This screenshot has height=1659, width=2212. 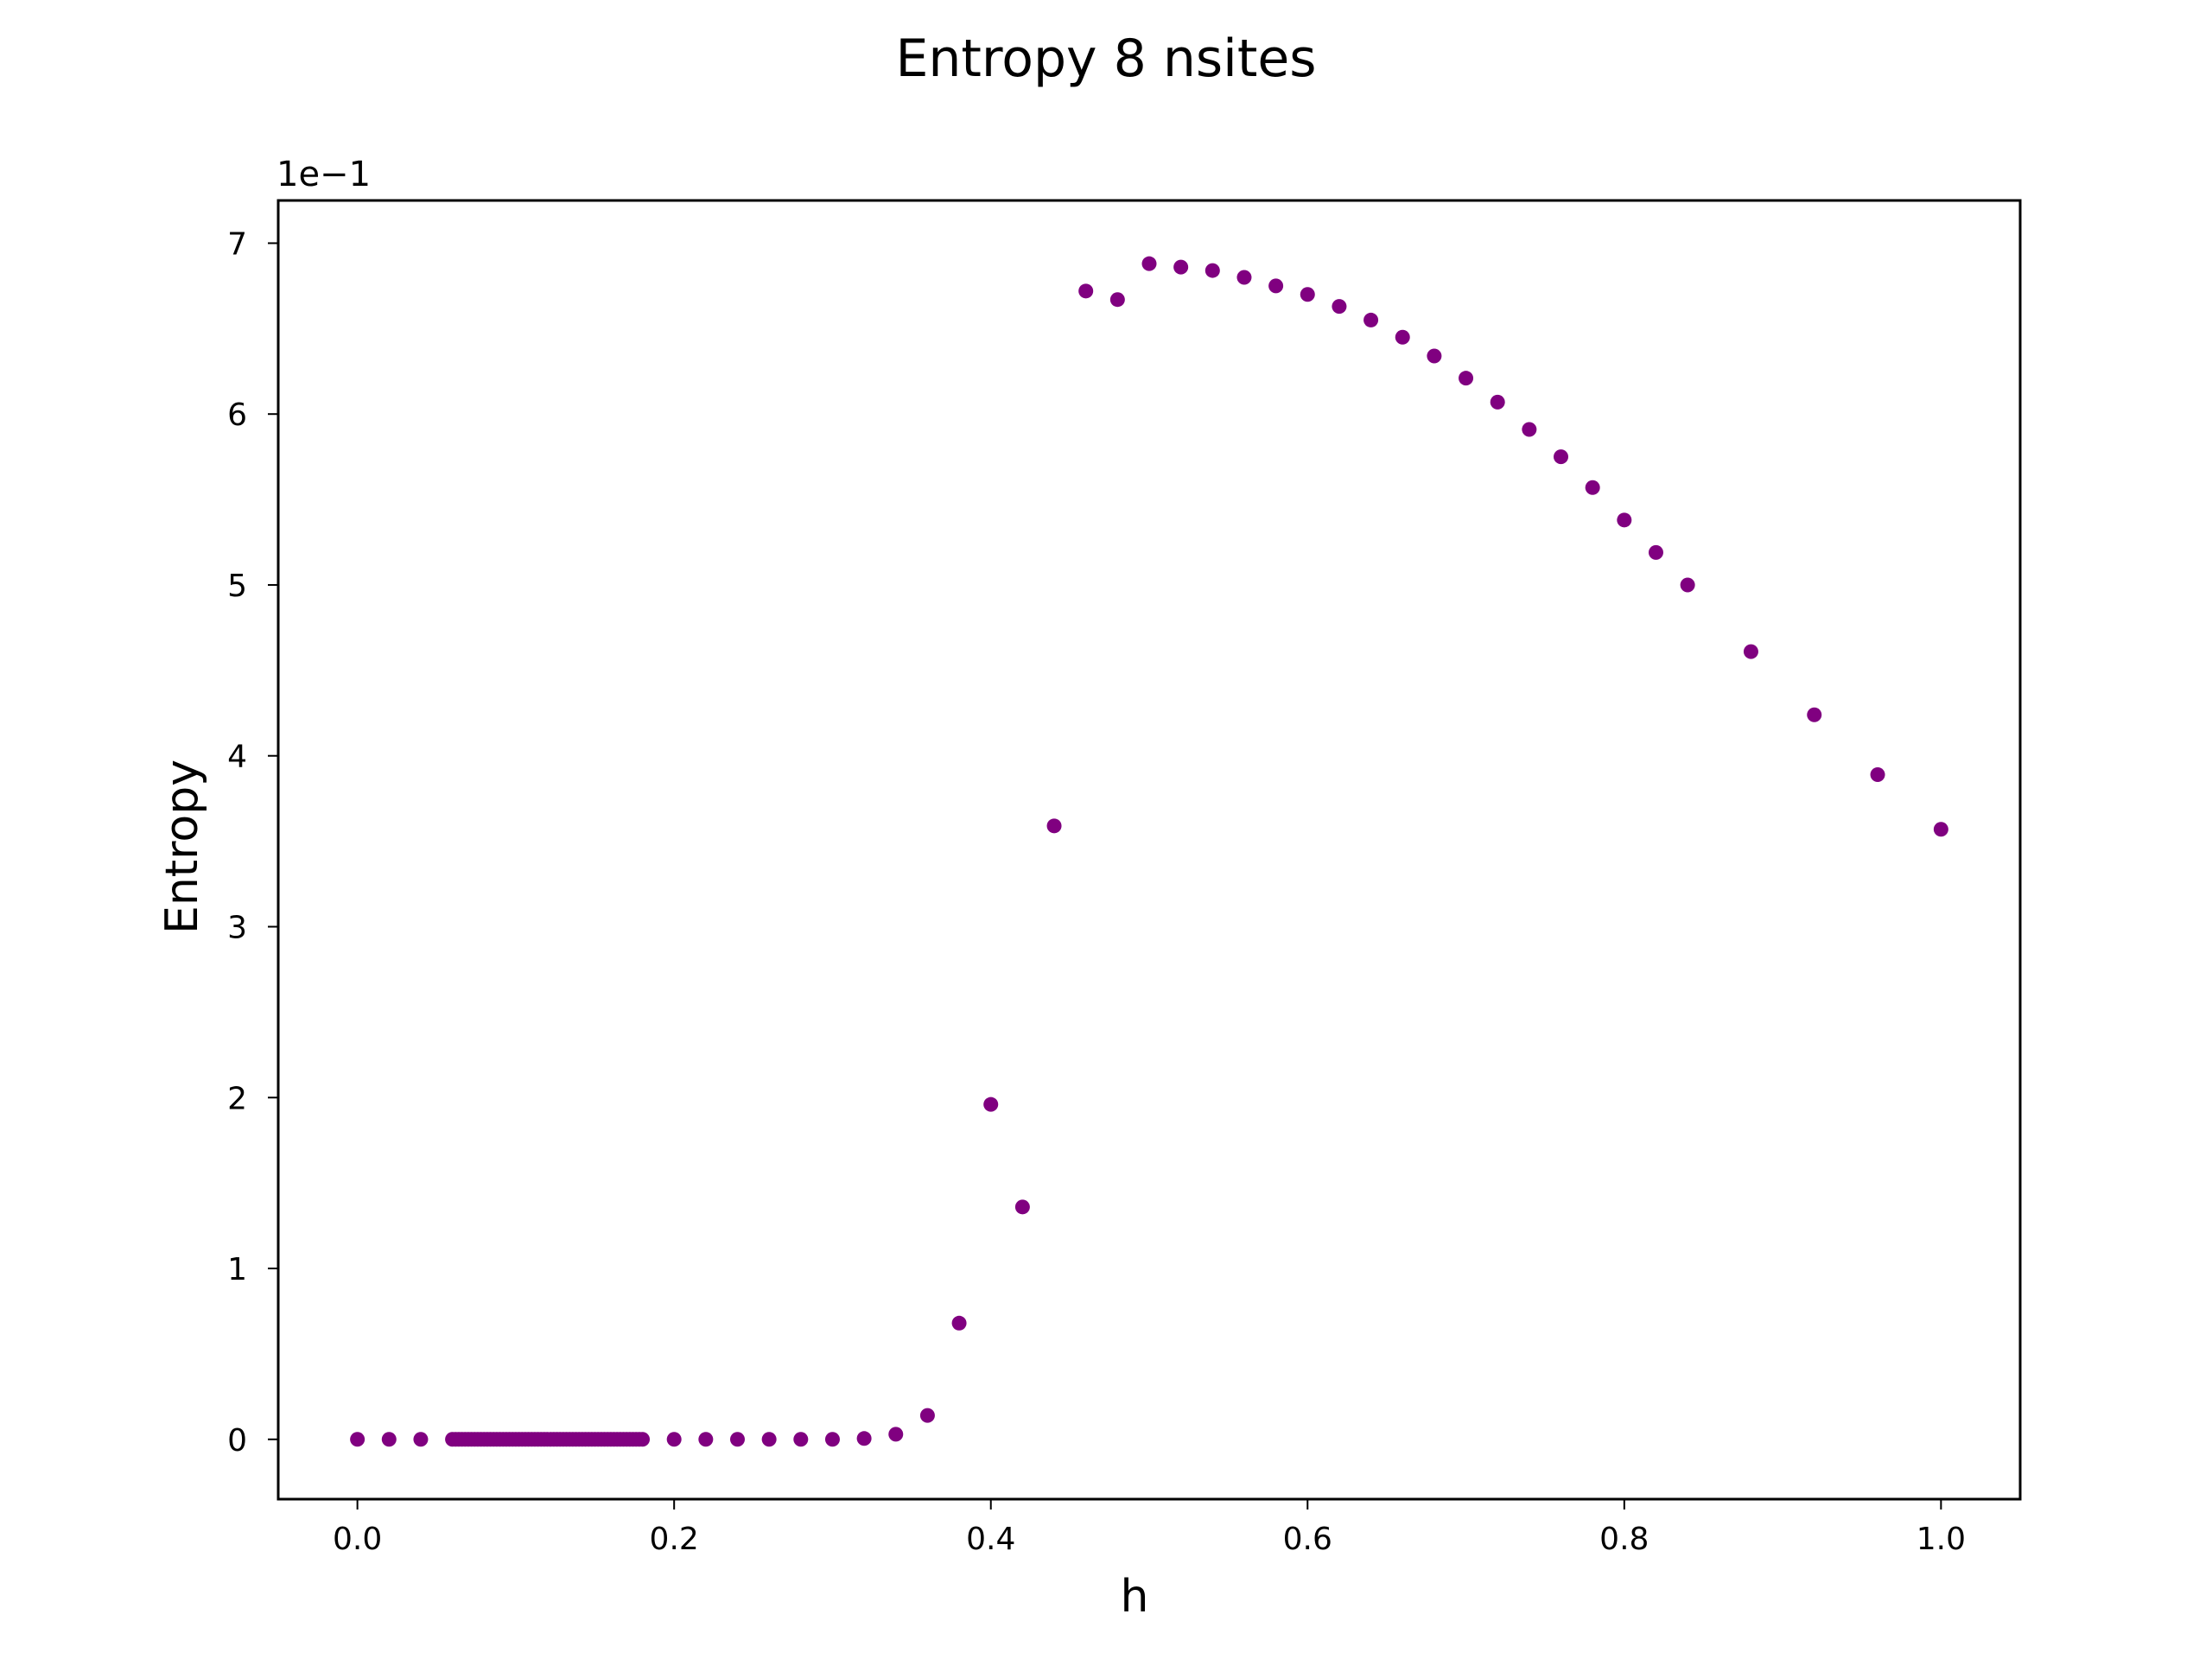 I want to click on y-tick-label: 2, so click(x=237, y=1098).